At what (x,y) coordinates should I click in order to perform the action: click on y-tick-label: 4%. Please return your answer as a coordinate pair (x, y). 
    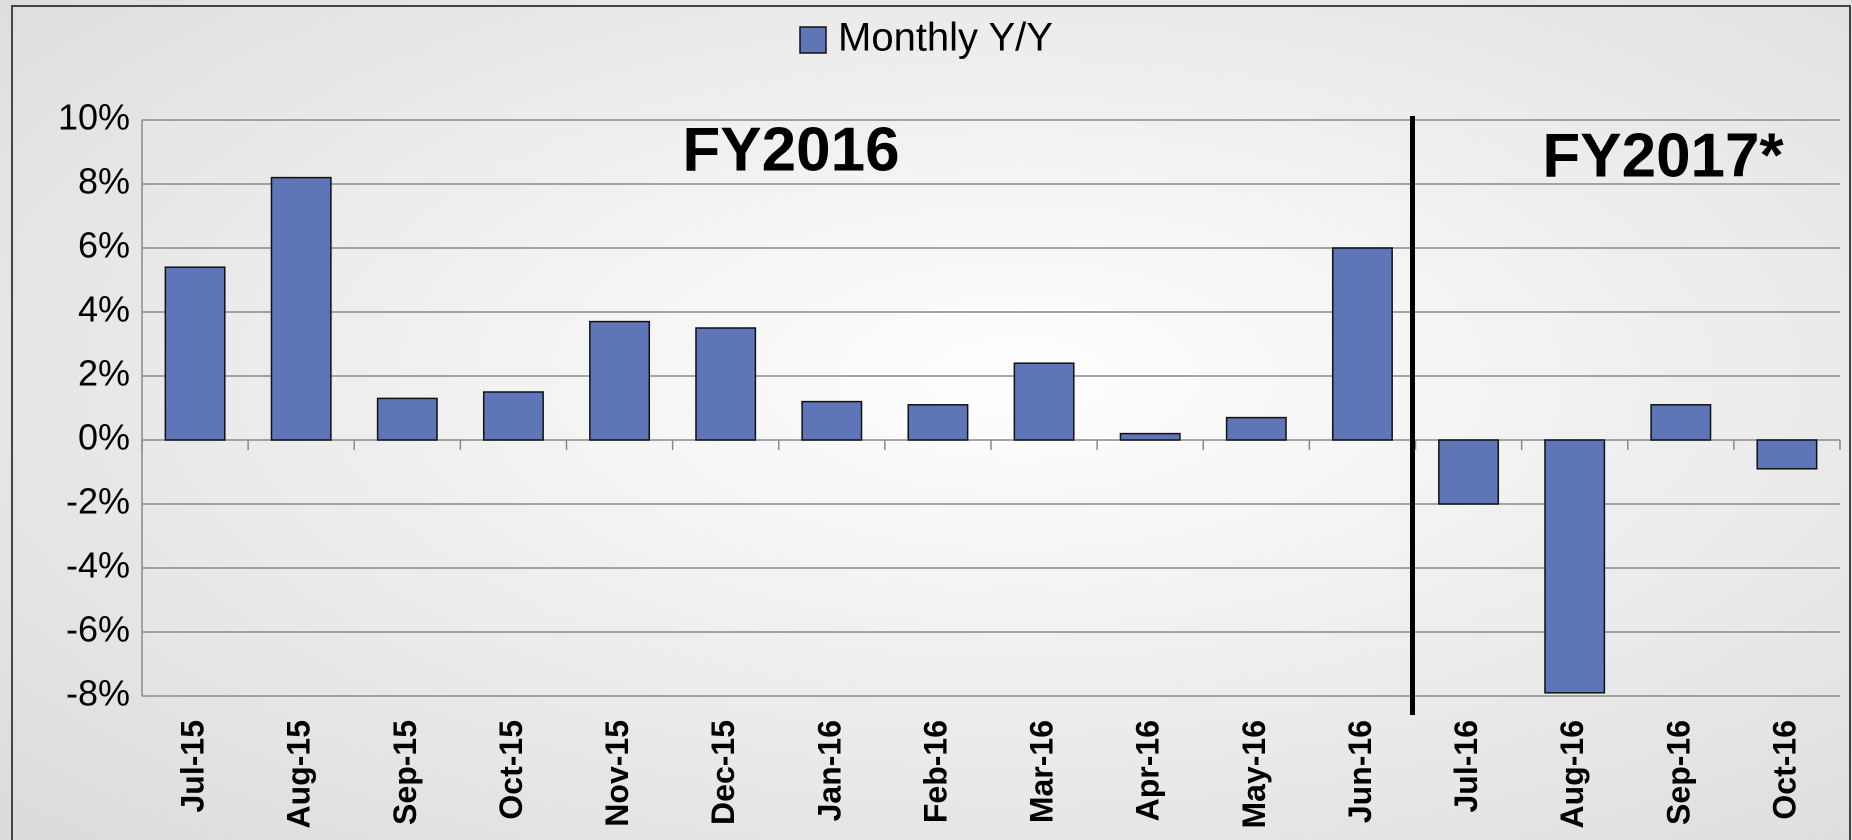
    Looking at the image, I should click on (104, 309).